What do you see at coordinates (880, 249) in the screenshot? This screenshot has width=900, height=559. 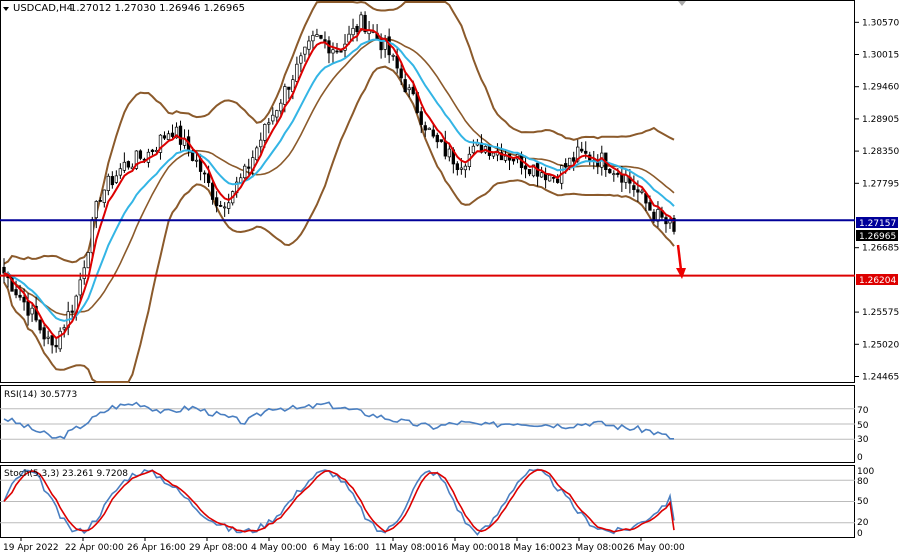 I see `price-tick-label: 1.26685` at bounding box center [880, 249].